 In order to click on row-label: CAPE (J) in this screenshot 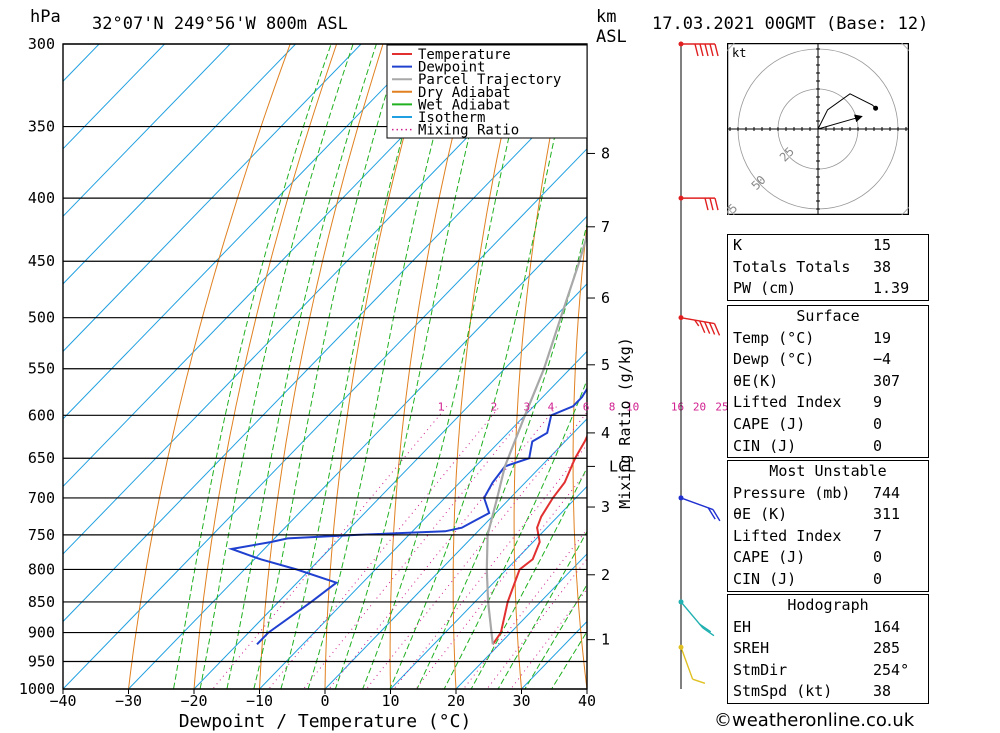, I will do `click(769, 557)`.